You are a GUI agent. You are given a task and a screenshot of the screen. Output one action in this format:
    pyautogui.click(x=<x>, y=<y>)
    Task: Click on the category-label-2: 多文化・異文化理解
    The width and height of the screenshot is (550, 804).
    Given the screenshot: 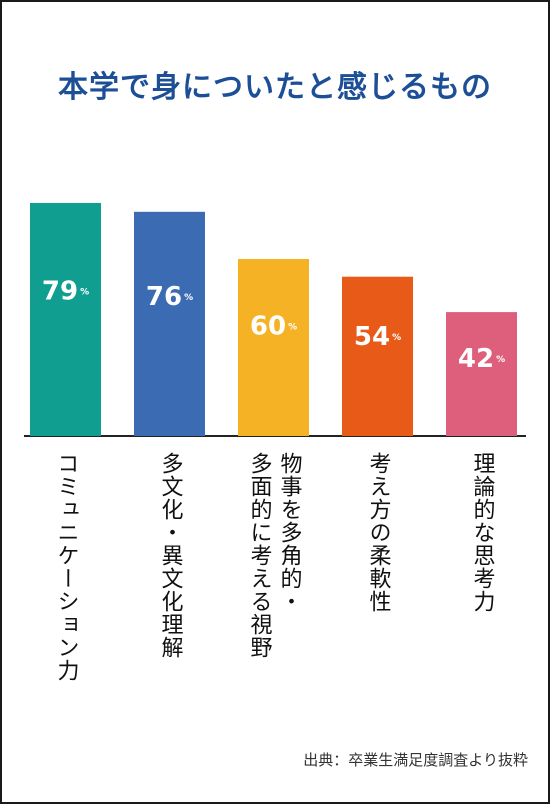 What is the action you would take?
    pyautogui.click(x=170, y=555)
    